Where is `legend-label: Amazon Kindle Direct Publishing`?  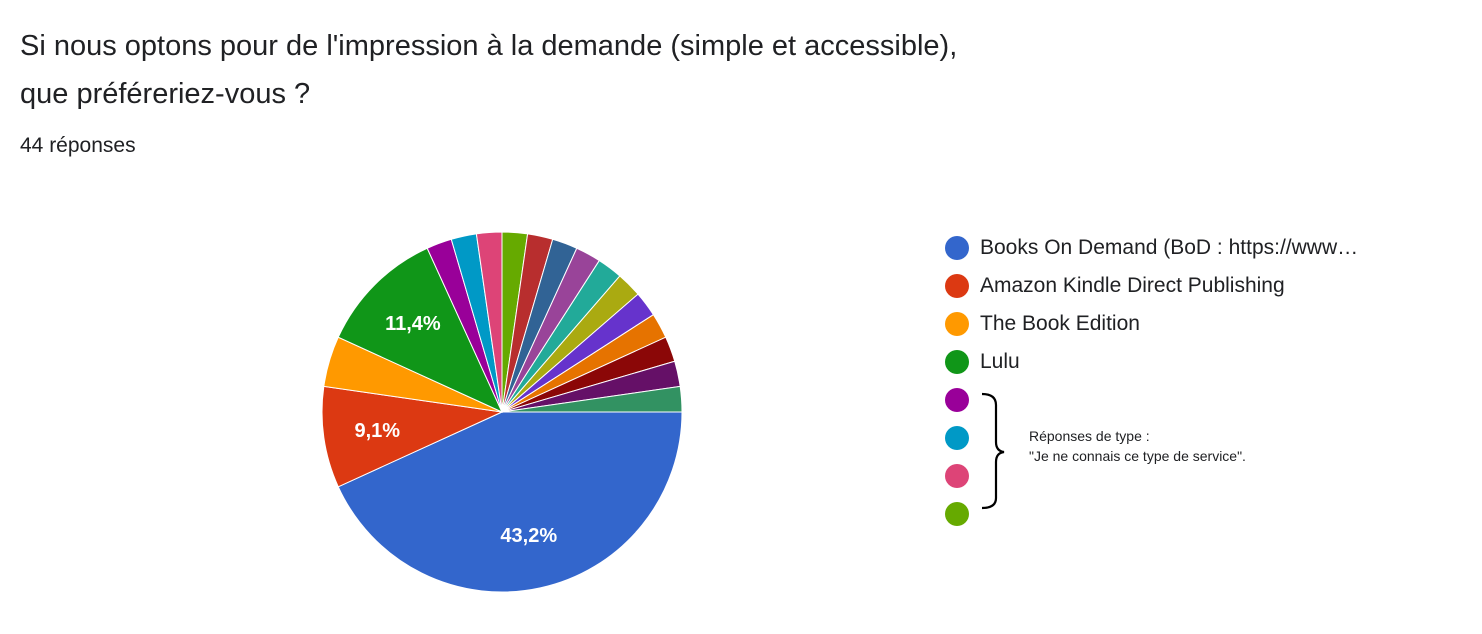
legend-label: Amazon Kindle Direct Publishing is located at coordinates (1132, 285).